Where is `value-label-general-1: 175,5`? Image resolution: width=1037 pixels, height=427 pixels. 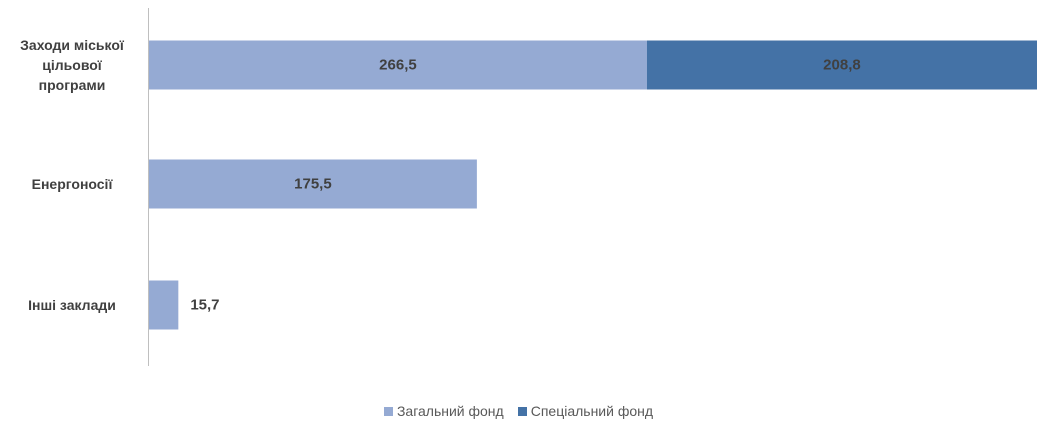 value-label-general-1: 175,5 is located at coordinates (313, 184).